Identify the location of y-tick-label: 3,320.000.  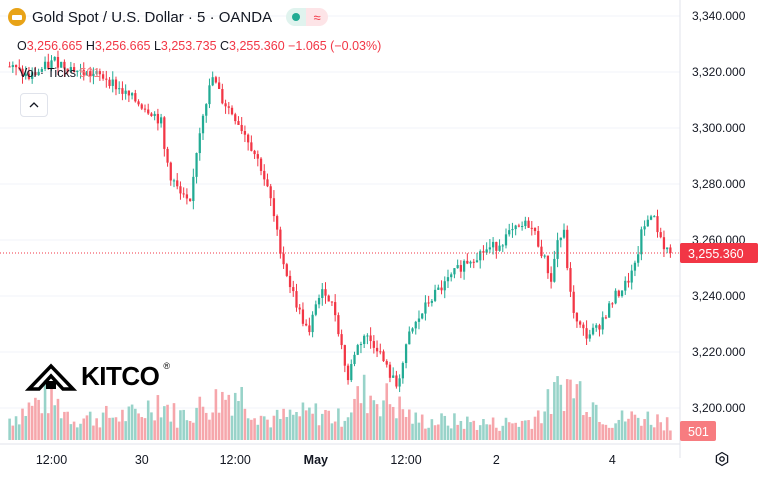
(719, 72).